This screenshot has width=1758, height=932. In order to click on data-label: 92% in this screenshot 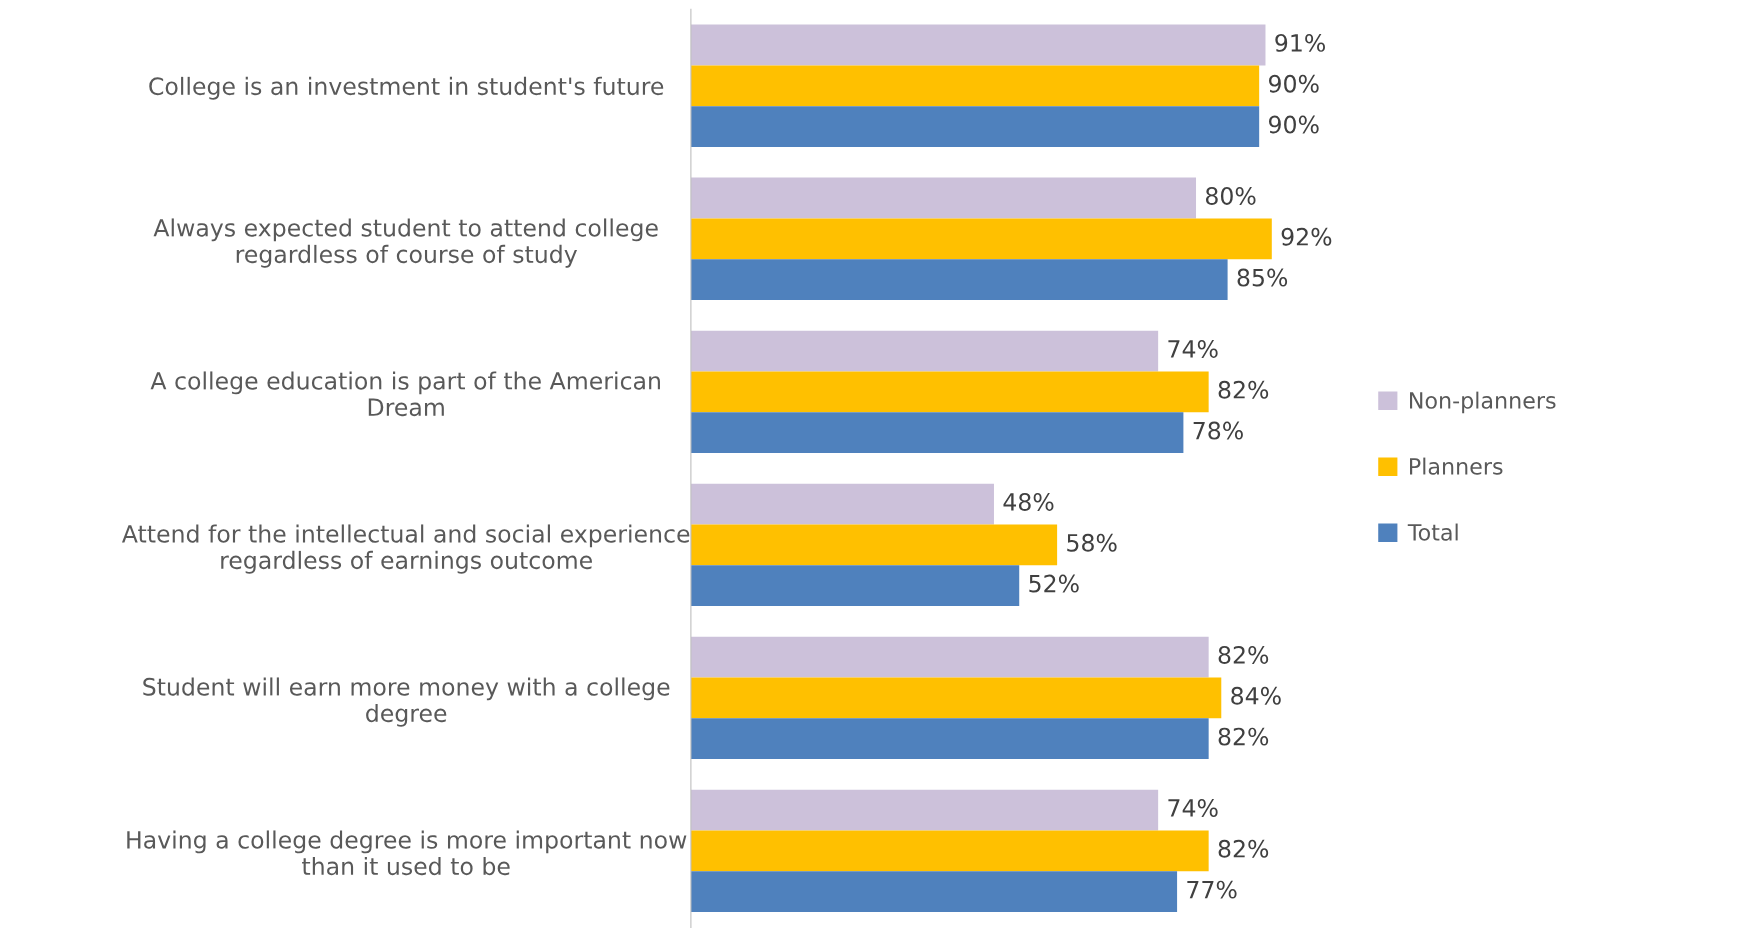, I will do `click(1306, 236)`.